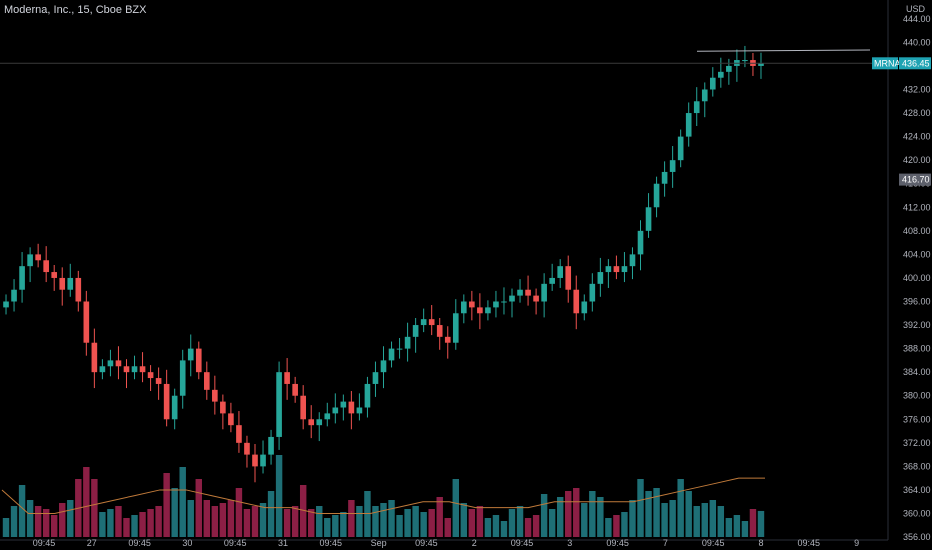 This screenshot has height=550, width=932. What do you see at coordinates (917, 207) in the screenshot?
I see `price-tick-label: 412.00` at bounding box center [917, 207].